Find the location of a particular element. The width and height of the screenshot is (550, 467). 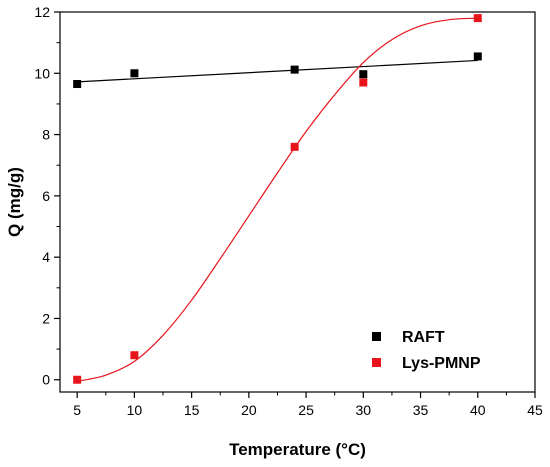

x-tick-label-6: 35 is located at coordinates (421, 410).